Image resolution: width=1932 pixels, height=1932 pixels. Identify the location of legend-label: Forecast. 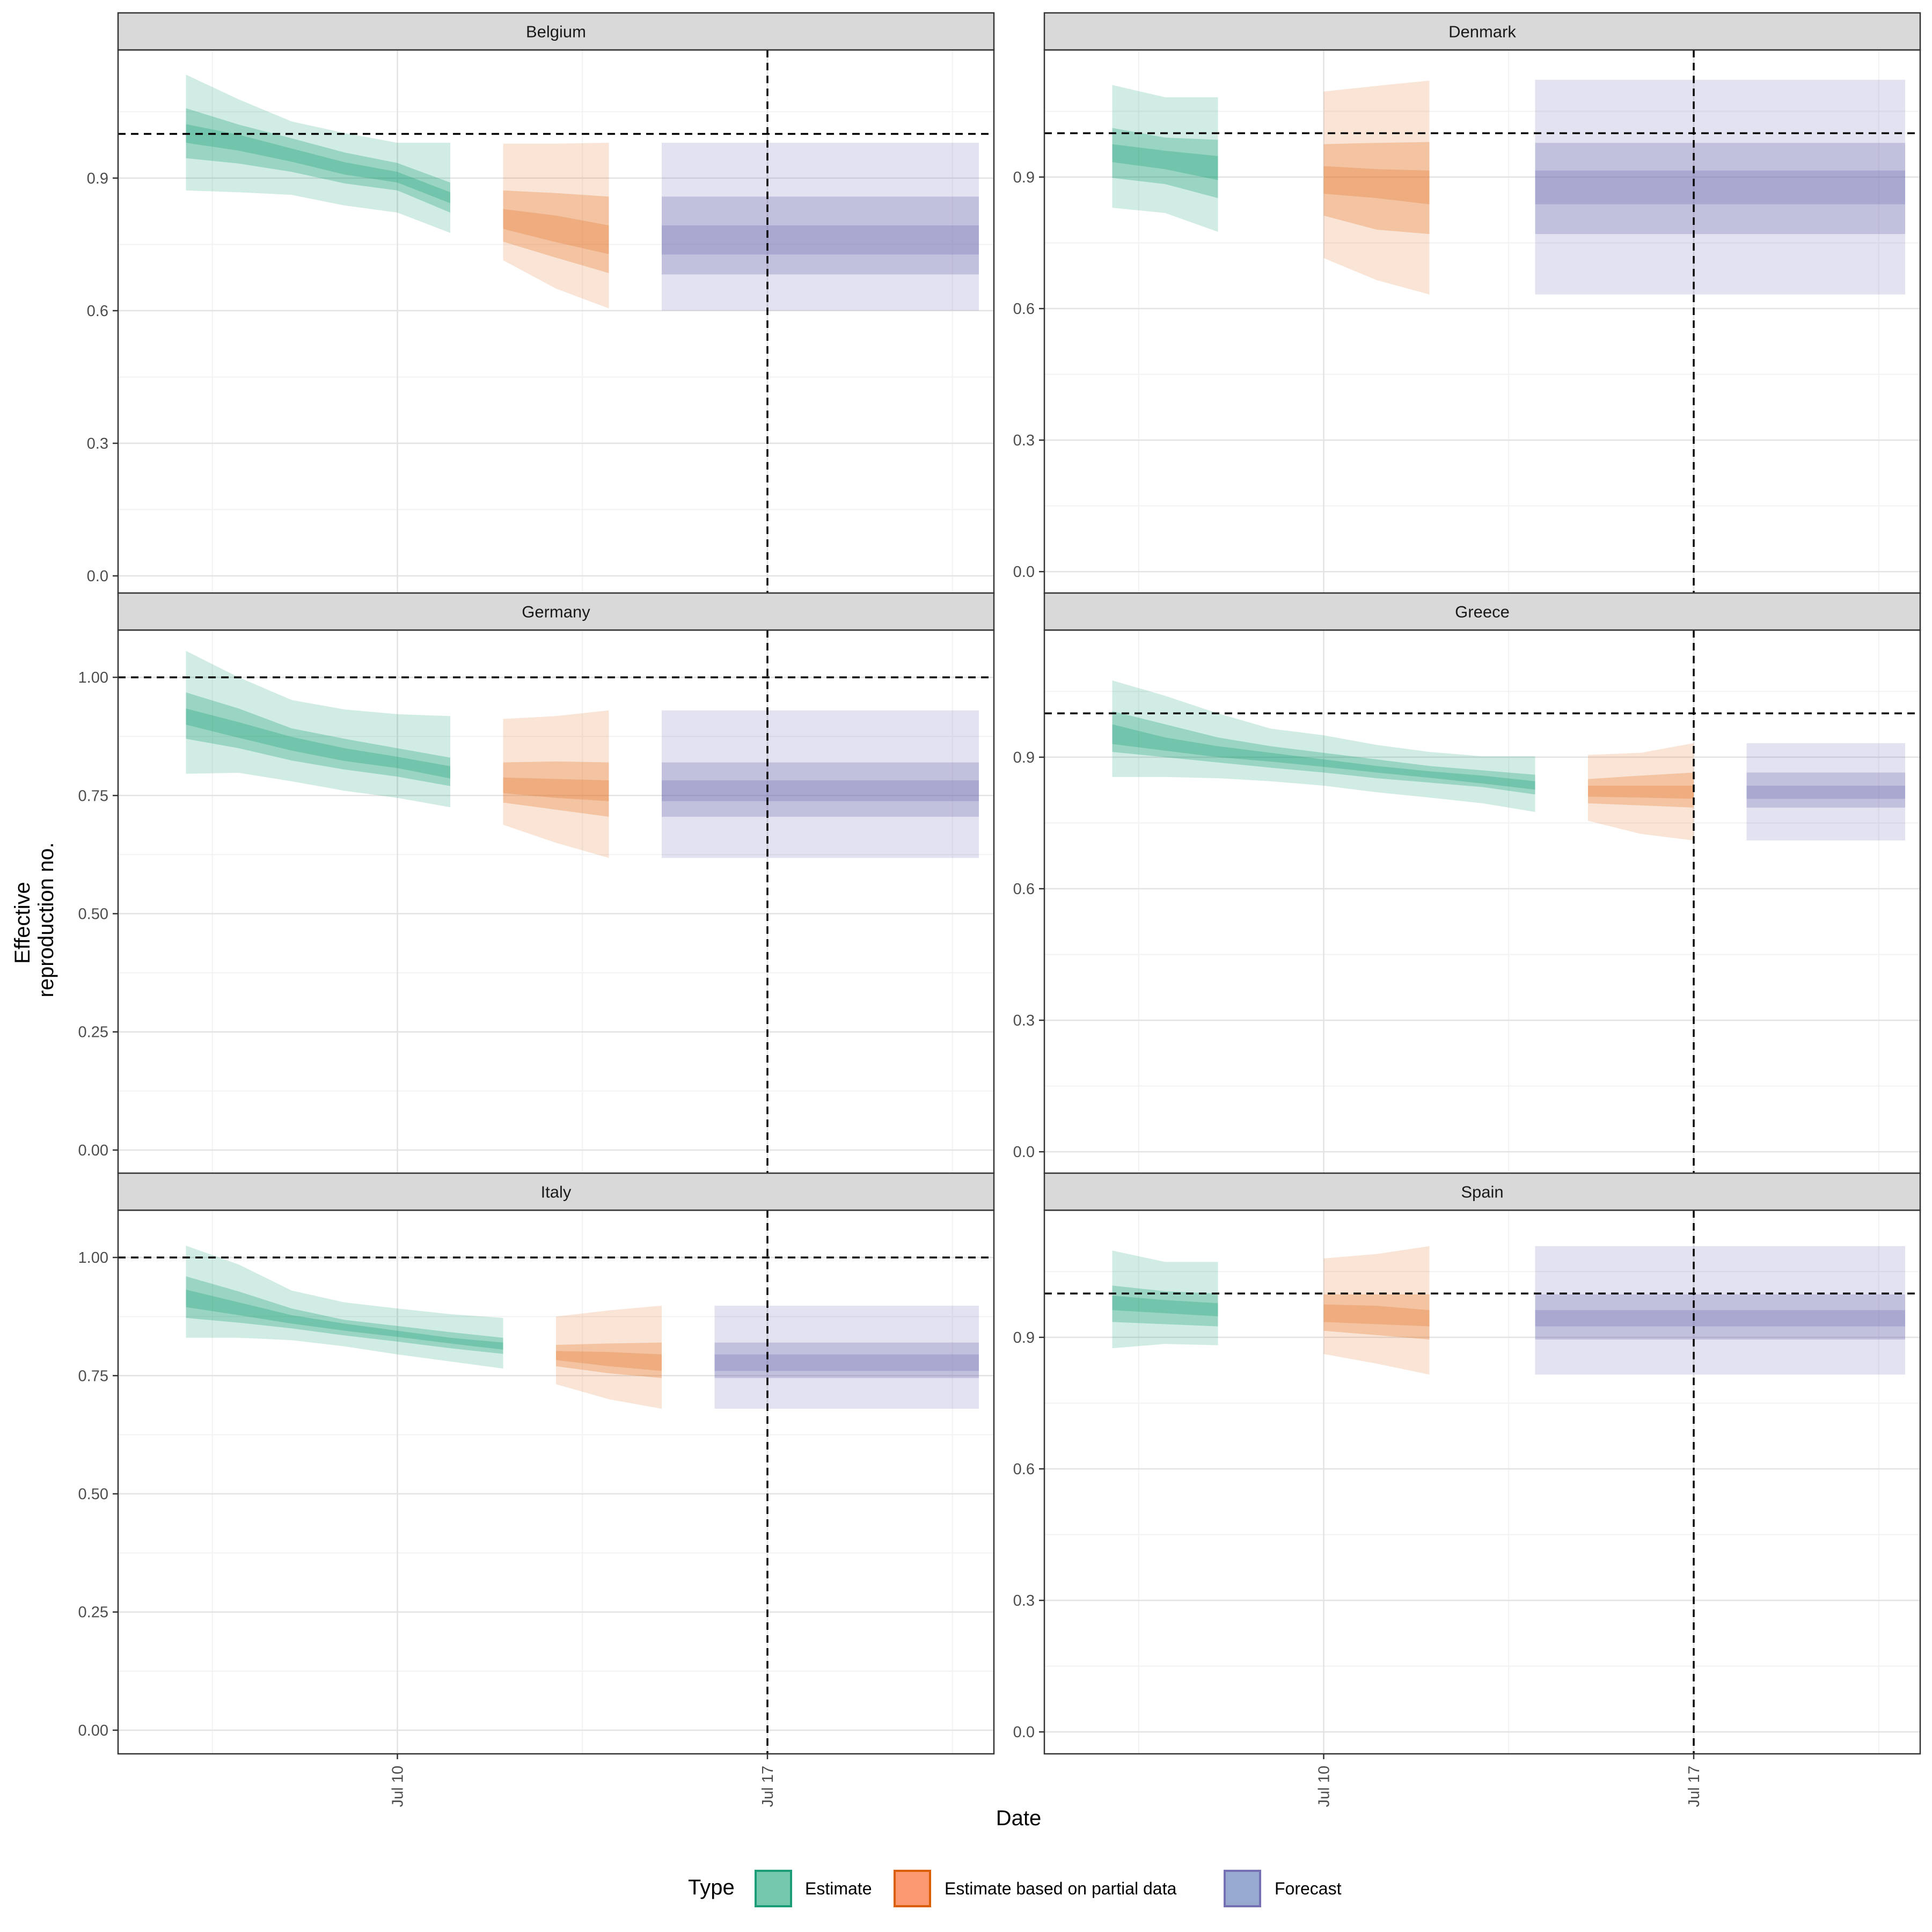
(1308, 1888).